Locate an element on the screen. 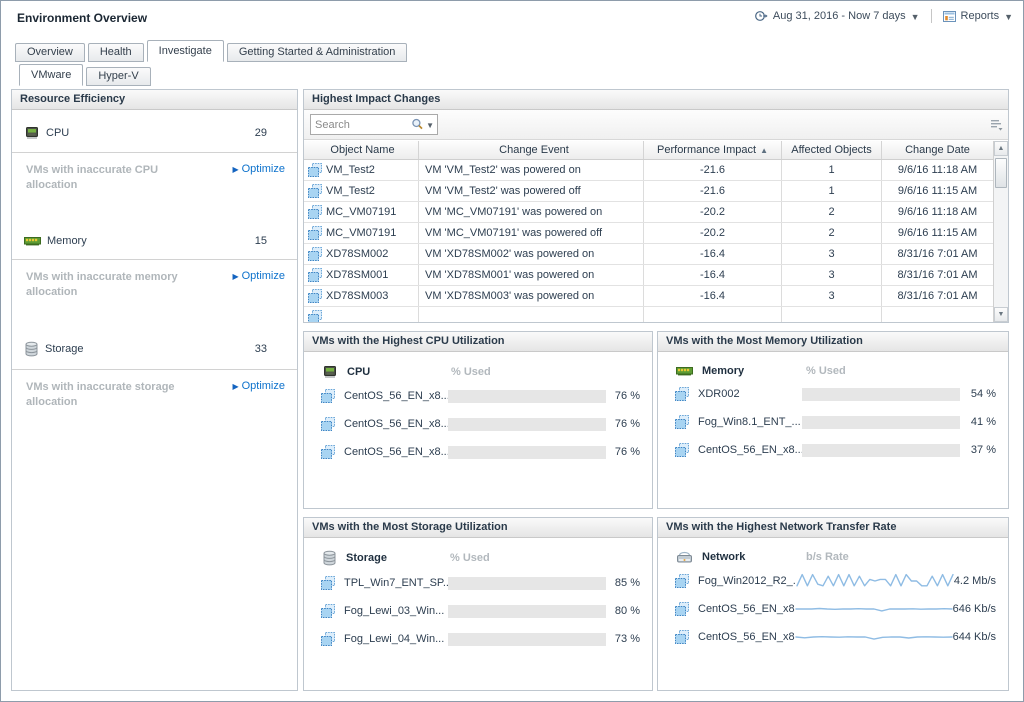 Image resolution: width=1024 pixels, height=702 pixels. metric-label: Network is located at coordinates (724, 557).